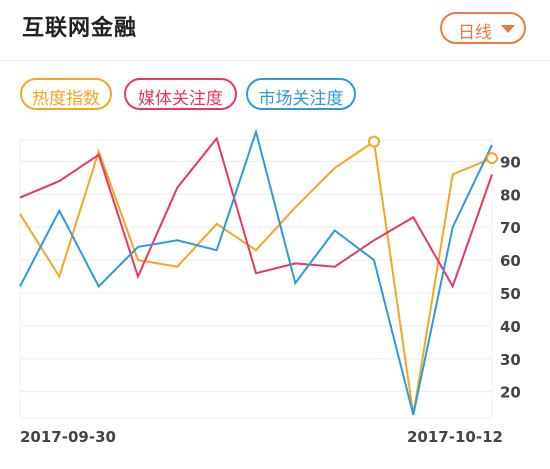 This screenshot has width=550, height=469. I want to click on y-tick-label: 60, so click(510, 261).